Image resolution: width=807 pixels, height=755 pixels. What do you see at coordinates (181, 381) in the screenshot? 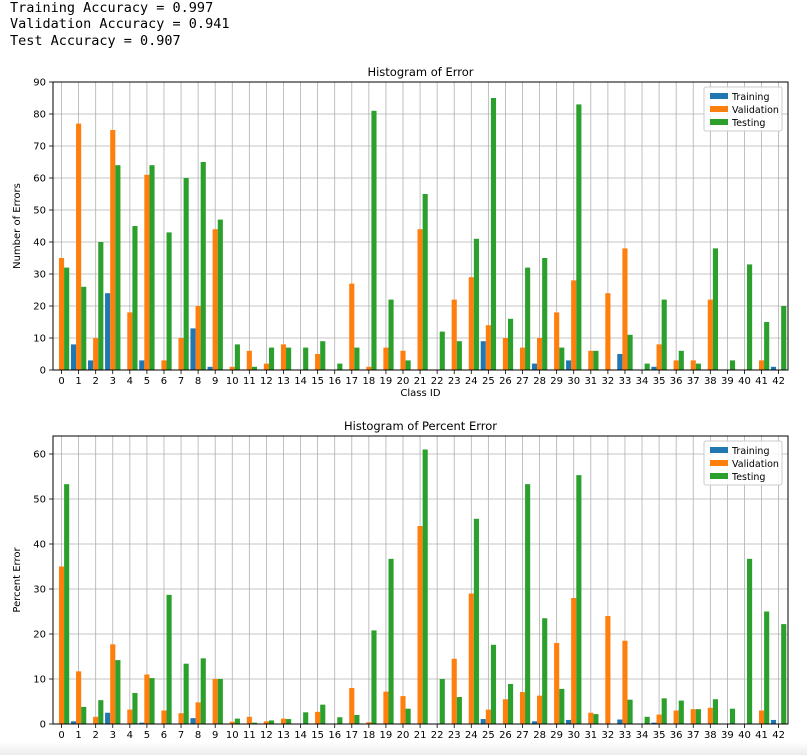
I see `x-tick-label: 7` at bounding box center [181, 381].